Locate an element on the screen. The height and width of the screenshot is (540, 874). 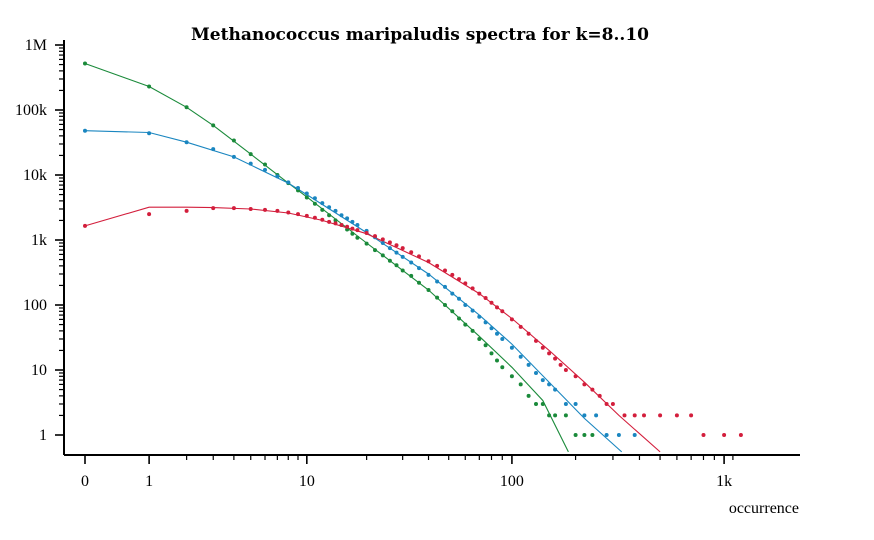
x-tick-label: 1 is located at coordinates (149, 481).